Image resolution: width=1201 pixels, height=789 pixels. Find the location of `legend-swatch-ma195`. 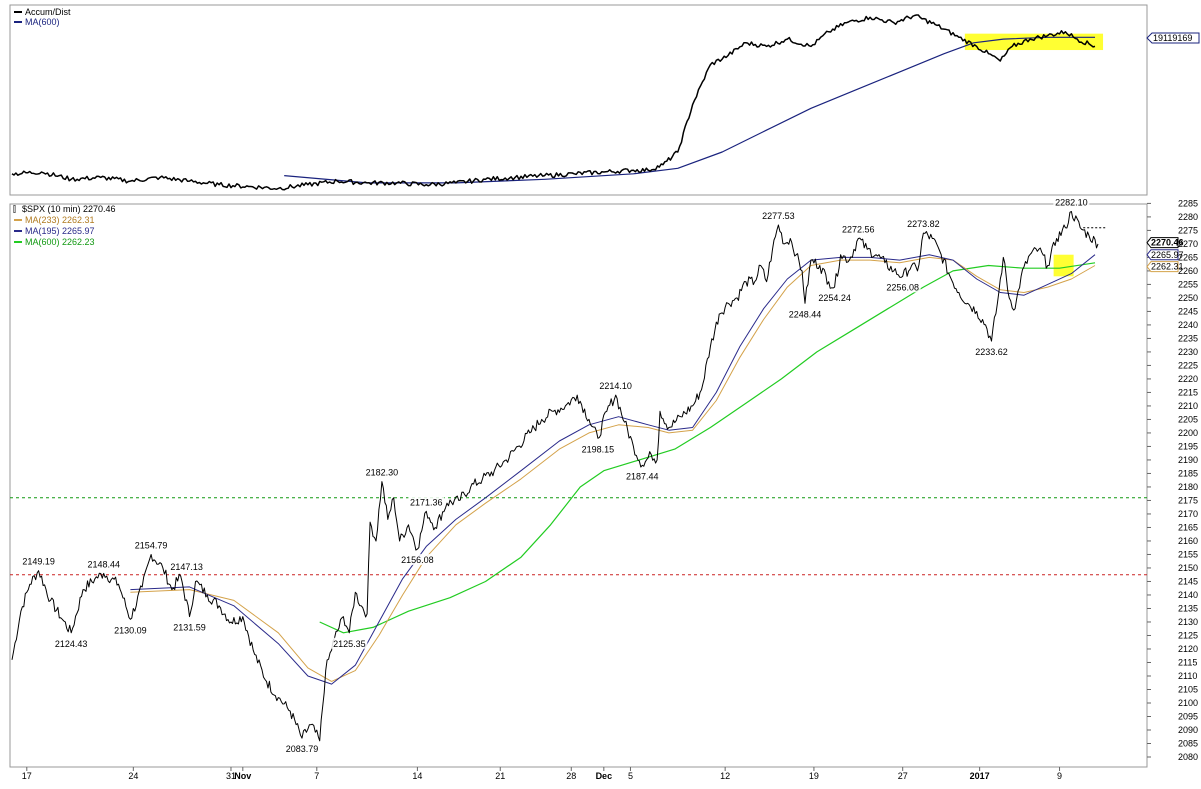

legend-swatch-ma195 is located at coordinates (18, 231).